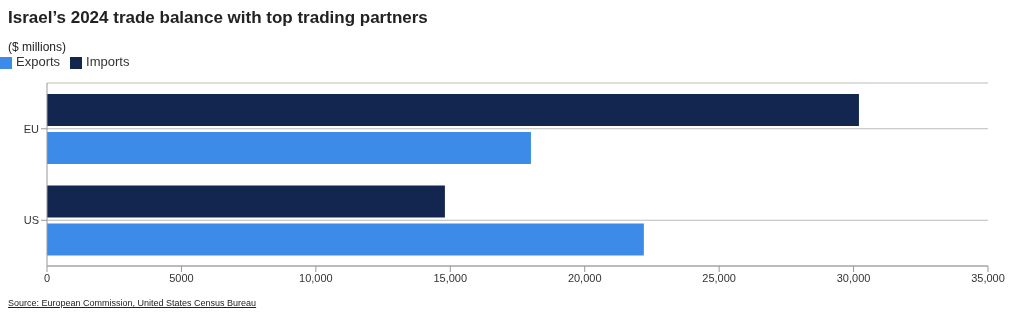  I want to click on chart-subtitle: ($ millions), so click(37, 47).